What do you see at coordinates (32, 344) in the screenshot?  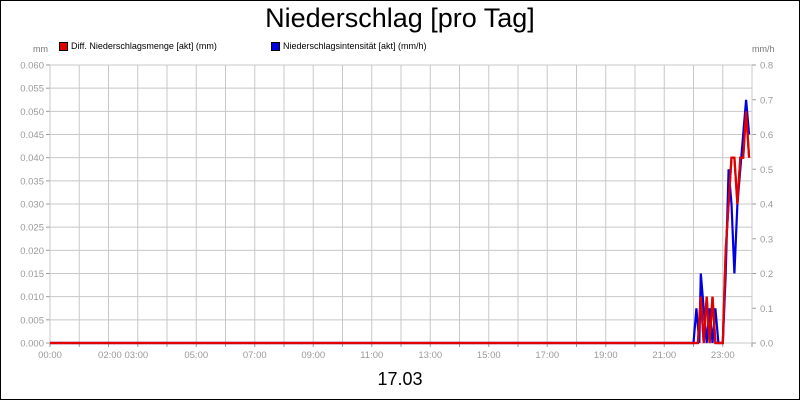 I see `y-left-tick-label: 0.000` at bounding box center [32, 344].